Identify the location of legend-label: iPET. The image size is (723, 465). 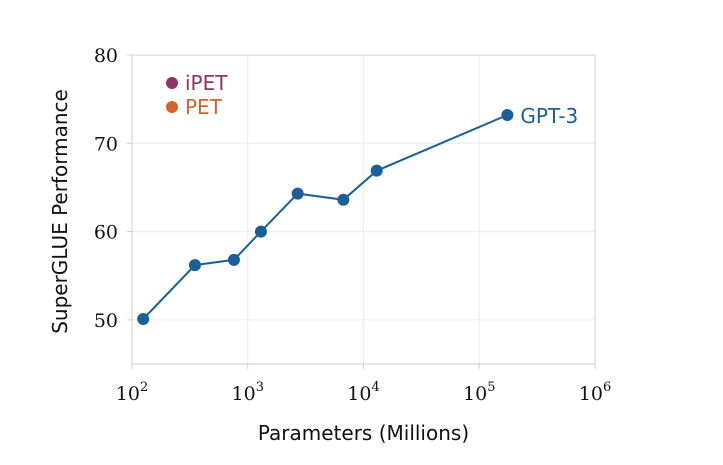
(206, 83).